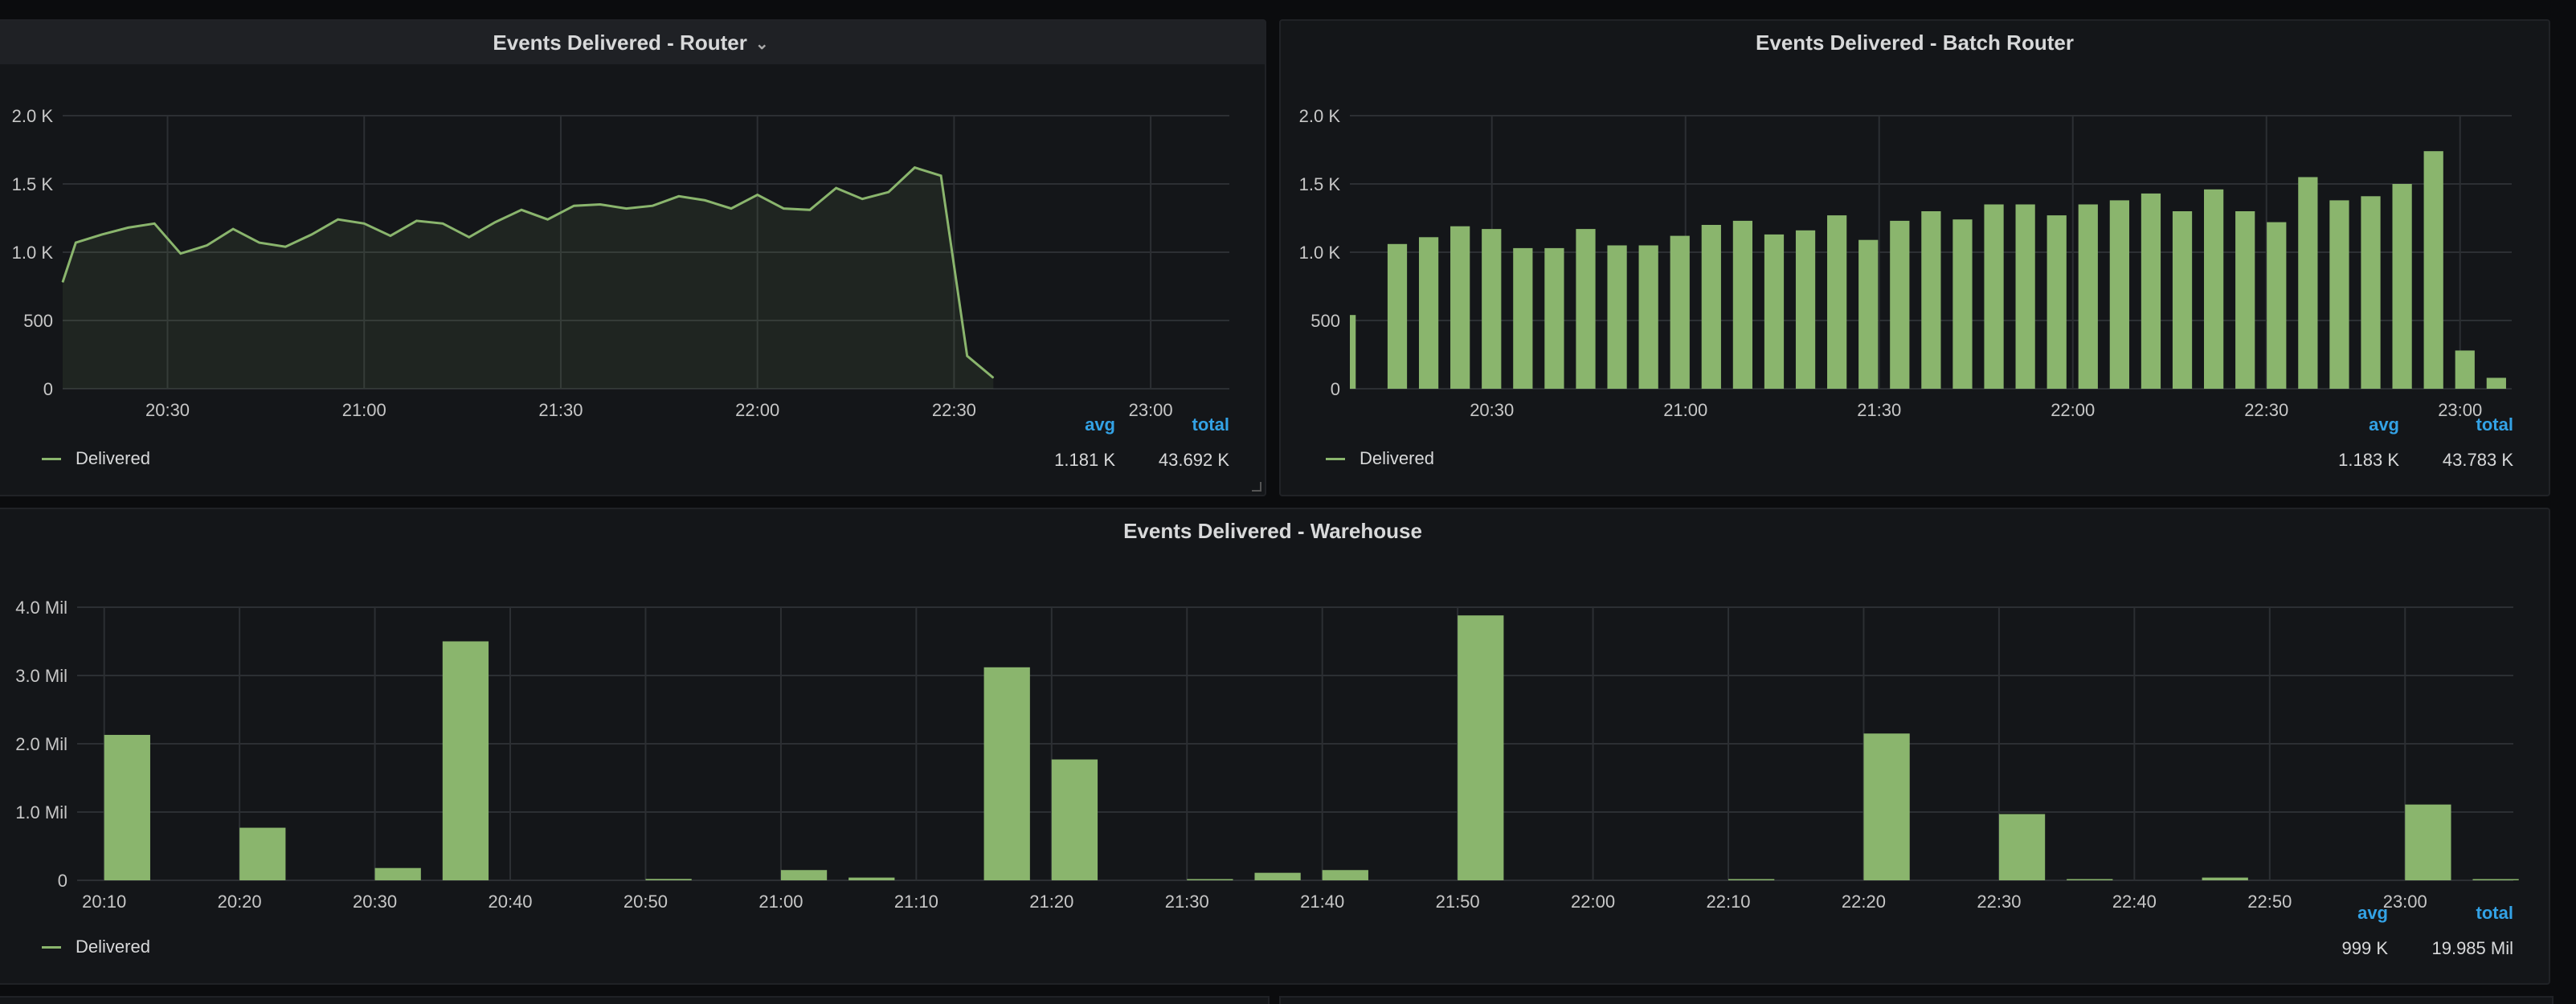 Image resolution: width=2576 pixels, height=1004 pixels. I want to click on router-total-header: total, so click(1210, 424).